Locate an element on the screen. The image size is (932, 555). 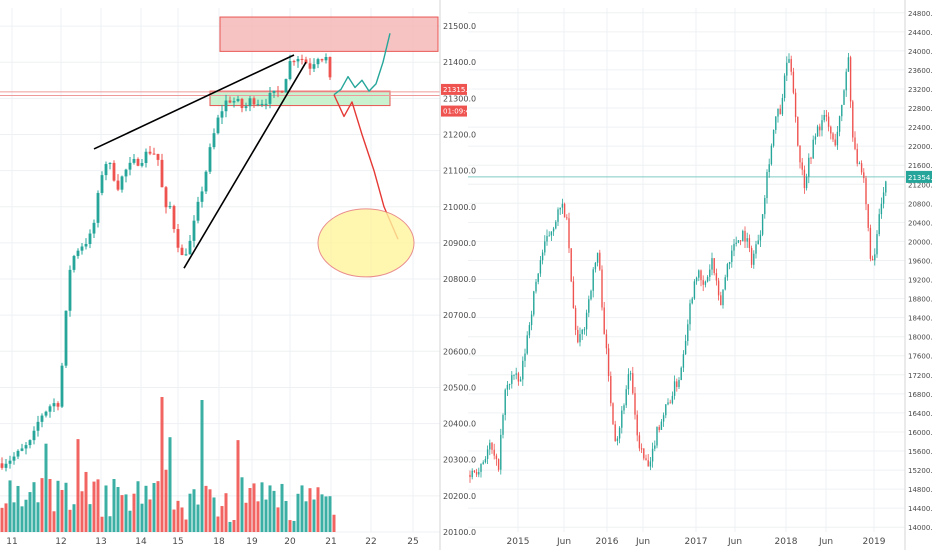
resistance-zone is located at coordinates (329, 34).